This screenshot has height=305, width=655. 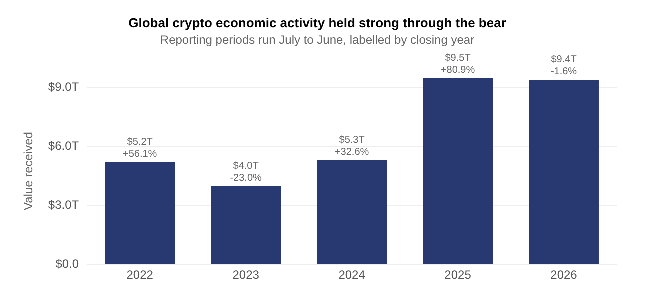 What do you see at coordinates (564, 72) in the screenshot?
I see `annotation: -1.6%` at bounding box center [564, 72].